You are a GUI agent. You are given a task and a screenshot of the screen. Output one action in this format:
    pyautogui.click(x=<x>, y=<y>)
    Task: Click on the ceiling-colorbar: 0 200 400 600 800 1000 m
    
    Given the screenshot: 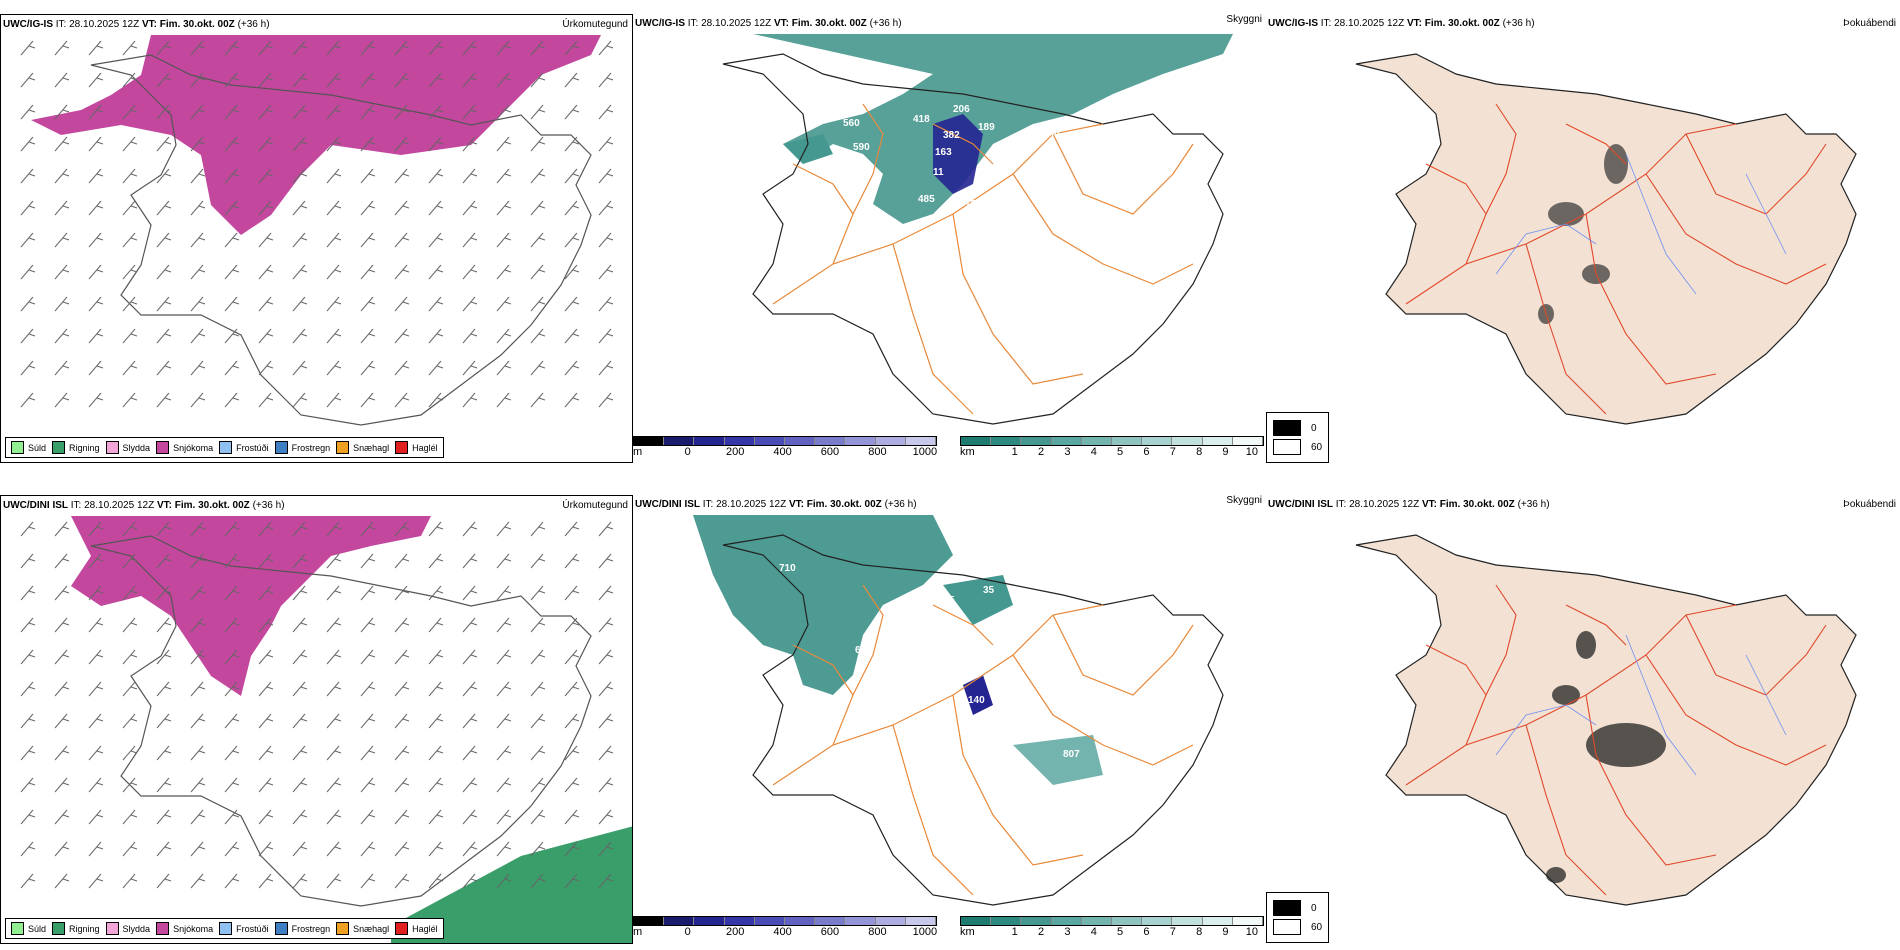 What is the action you would take?
    pyautogui.click(x=785, y=448)
    